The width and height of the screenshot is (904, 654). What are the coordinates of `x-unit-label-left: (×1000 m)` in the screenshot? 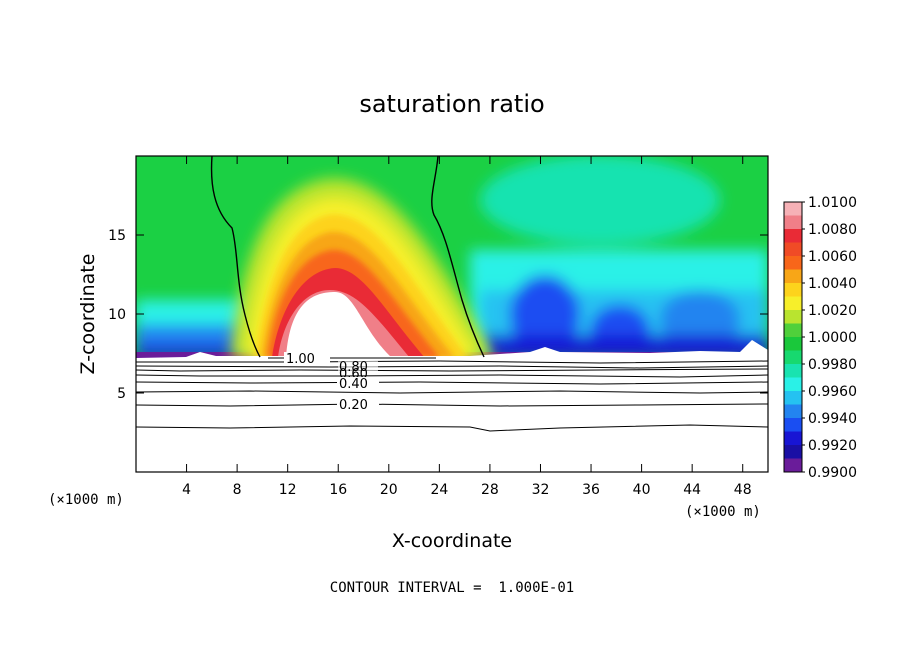 It's located at (86, 500).